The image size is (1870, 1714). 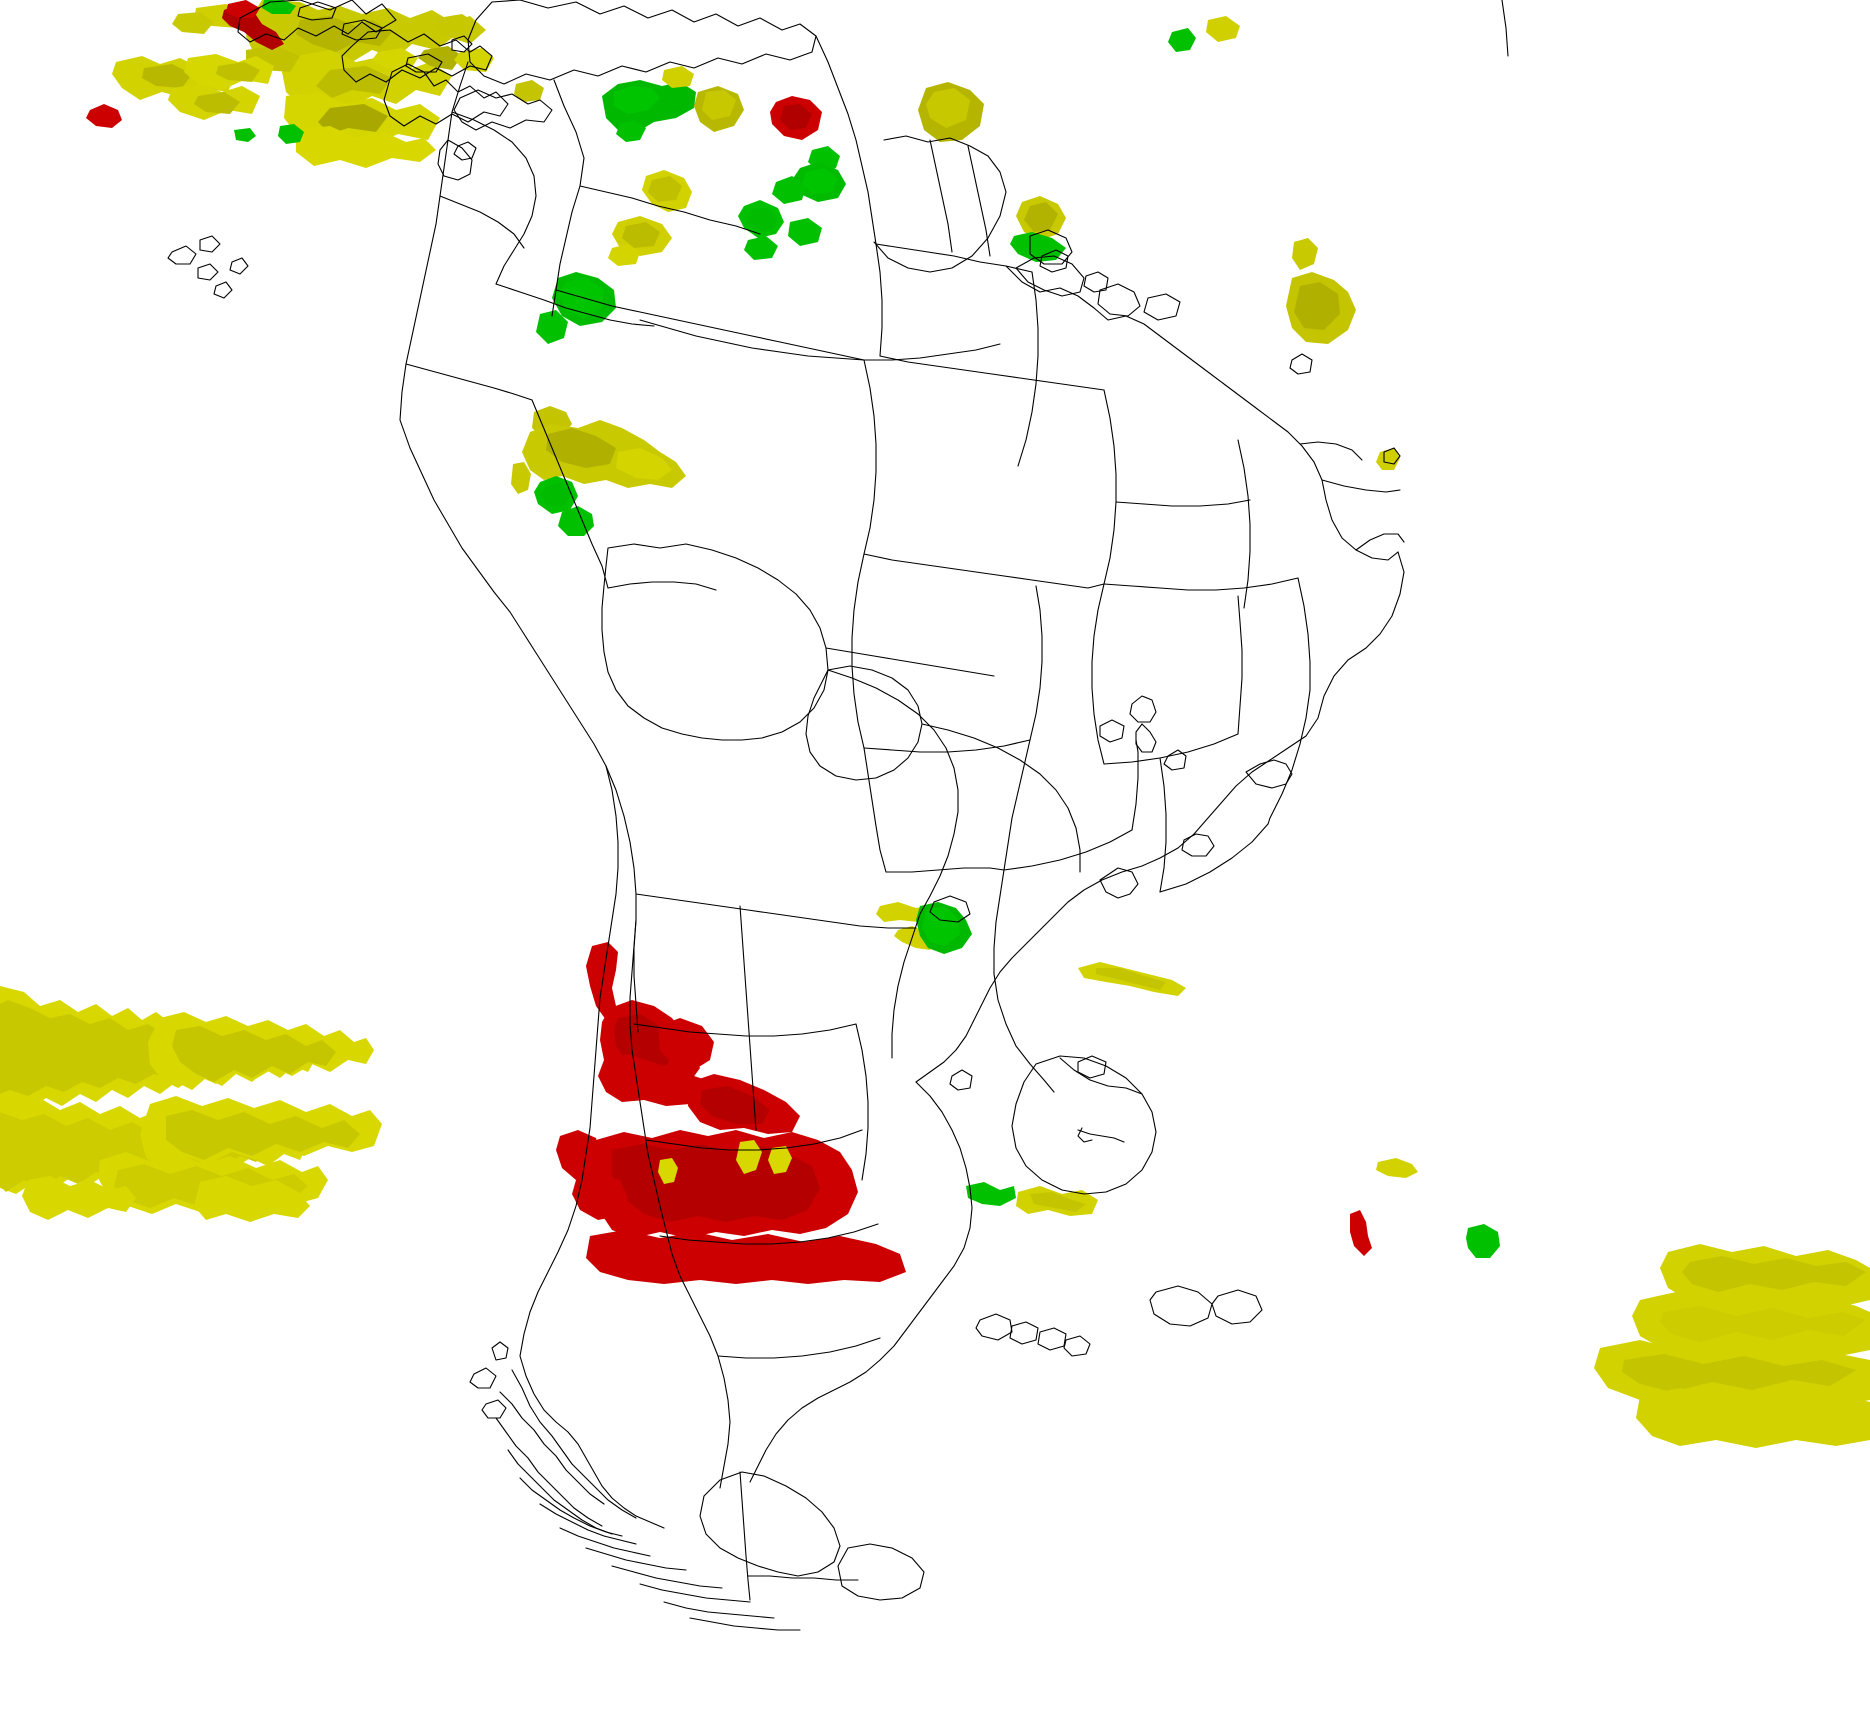 I want to click on patch-group-peru-yellow, so click(x=598, y=450).